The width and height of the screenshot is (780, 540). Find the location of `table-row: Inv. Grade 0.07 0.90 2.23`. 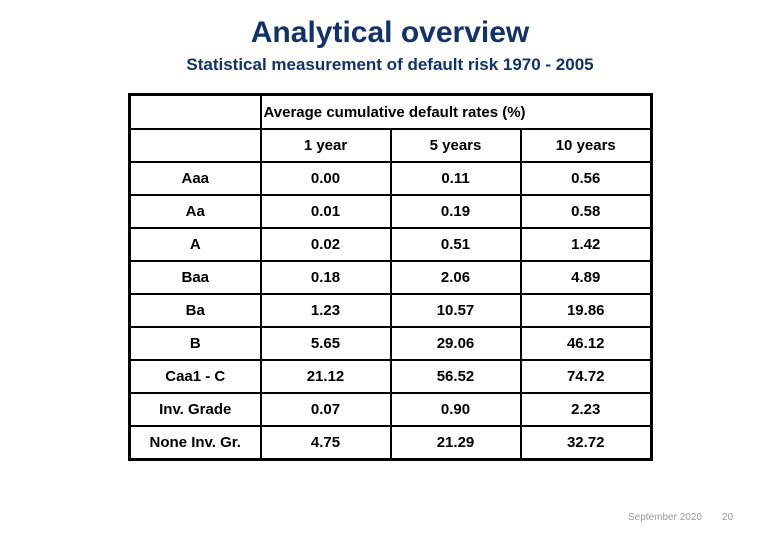

table-row: Inv. Grade 0.07 0.90 2.23 is located at coordinates (390, 409).